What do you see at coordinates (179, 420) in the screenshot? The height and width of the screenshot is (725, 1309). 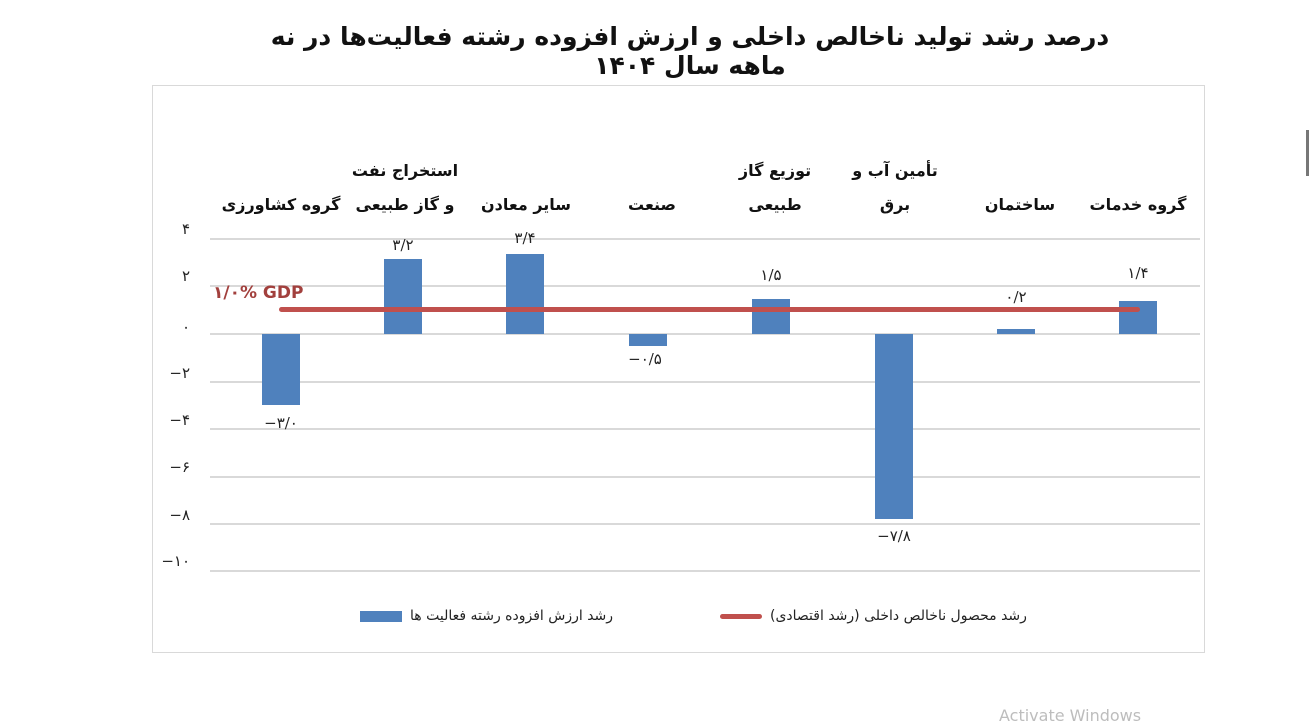 I see `y-tick: −۴` at bounding box center [179, 420].